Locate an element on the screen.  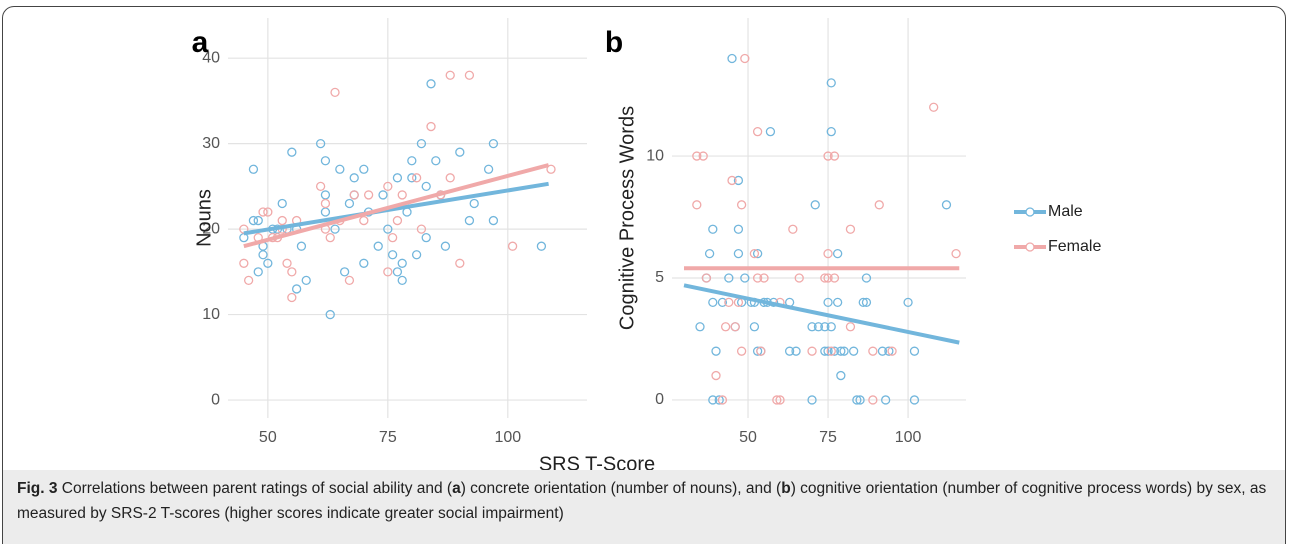
y-tick-label: 10 is located at coordinates (211, 314).